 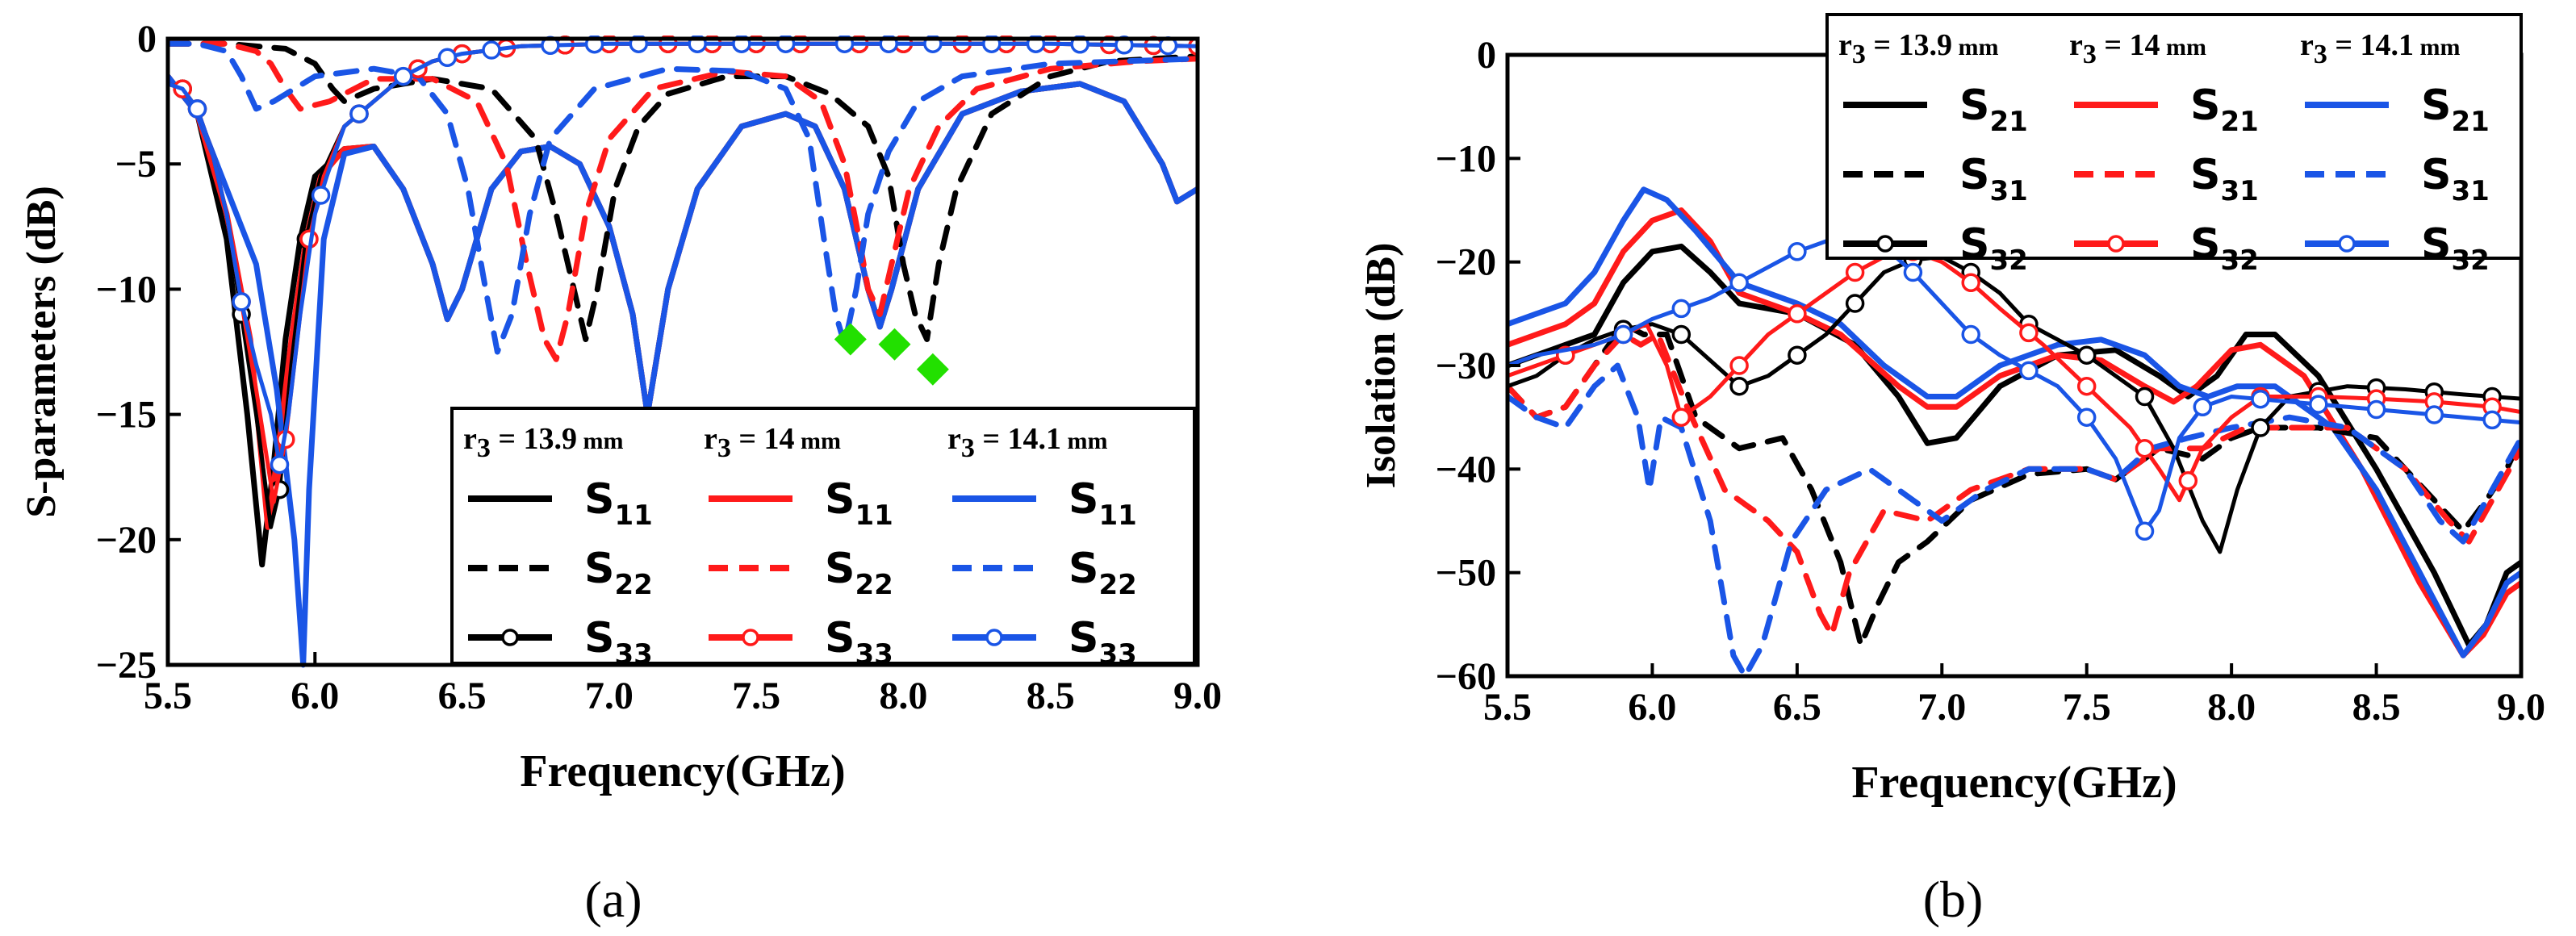 I want to click on series-line-s22-r3-14-mm, so click(x=683, y=201).